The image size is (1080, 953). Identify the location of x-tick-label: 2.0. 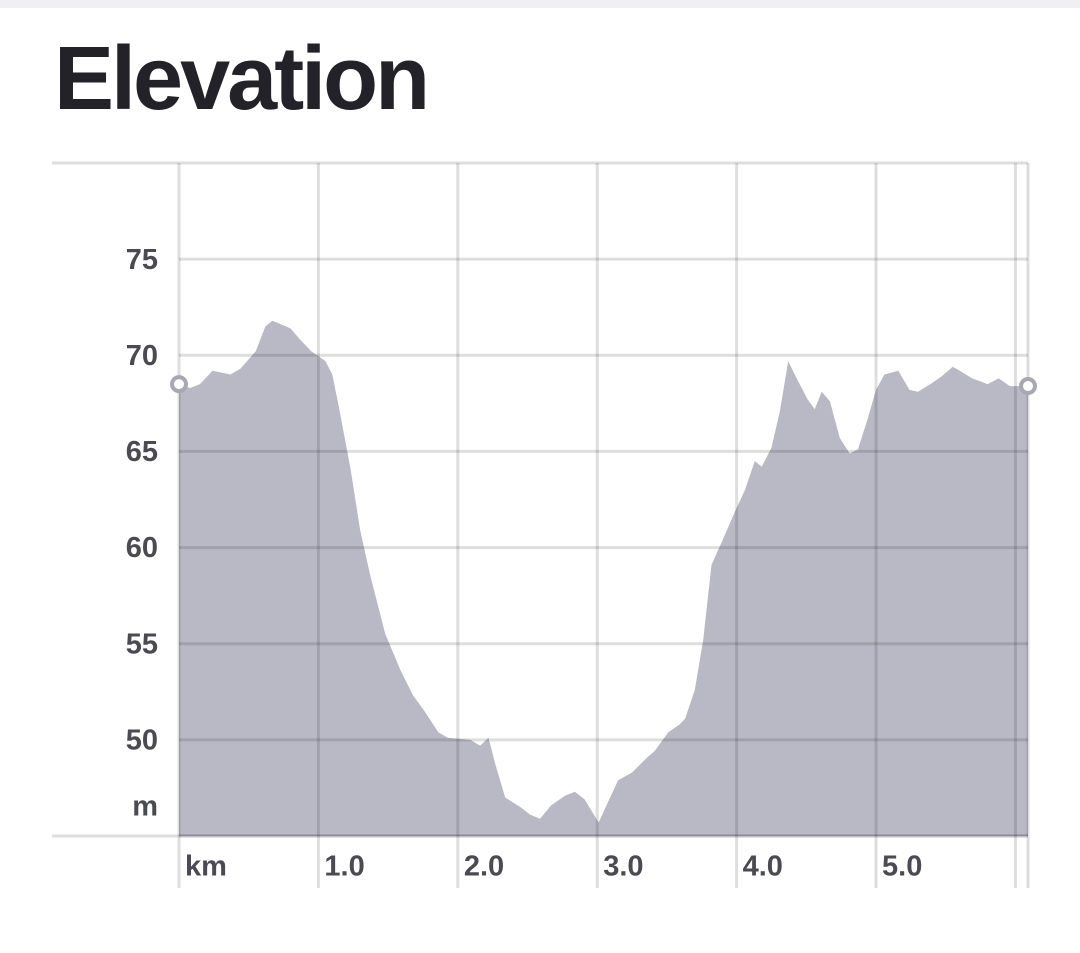
(484, 867).